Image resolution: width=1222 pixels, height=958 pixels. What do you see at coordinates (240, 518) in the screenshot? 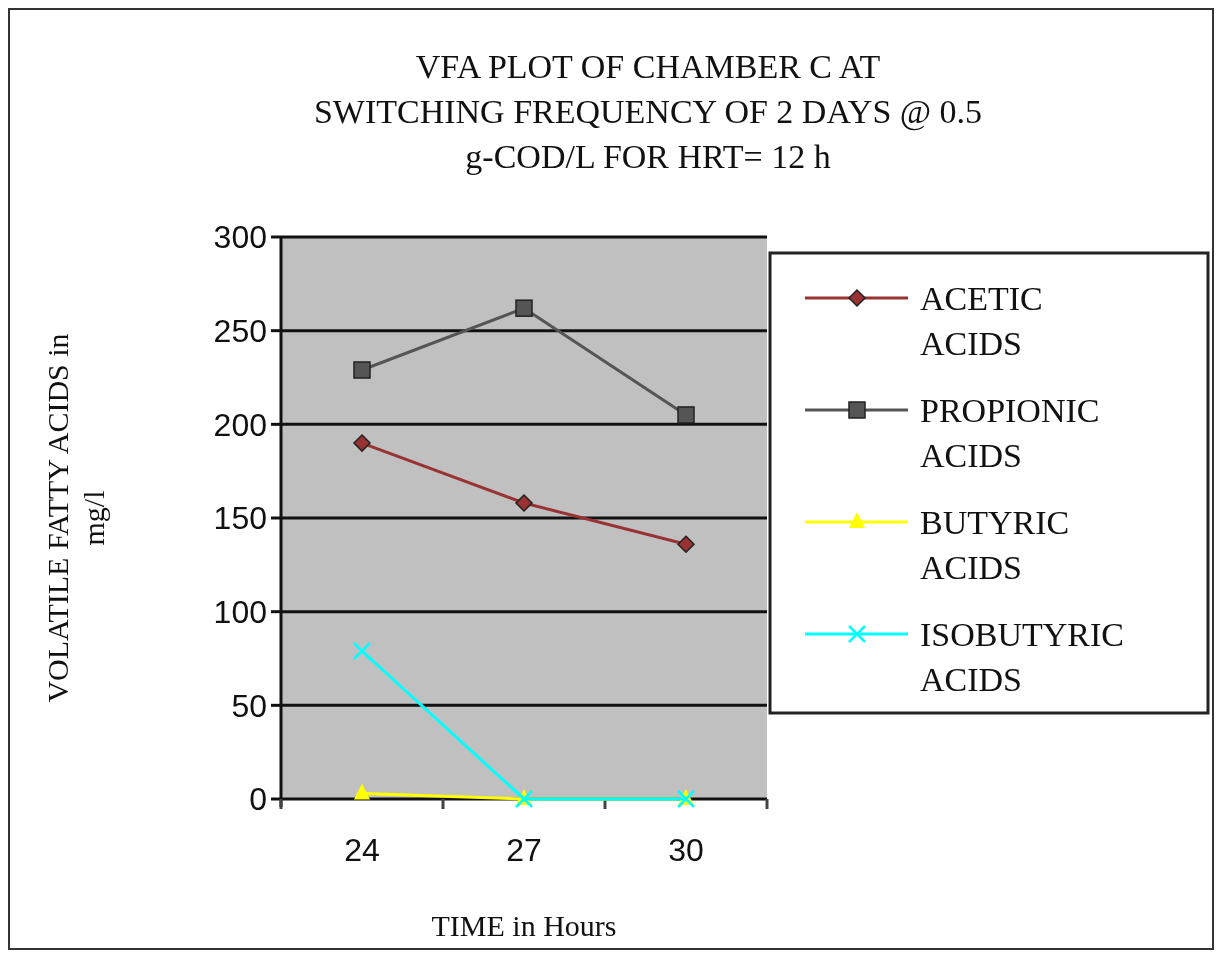
I see `y-tick-label: 150` at bounding box center [240, 518].